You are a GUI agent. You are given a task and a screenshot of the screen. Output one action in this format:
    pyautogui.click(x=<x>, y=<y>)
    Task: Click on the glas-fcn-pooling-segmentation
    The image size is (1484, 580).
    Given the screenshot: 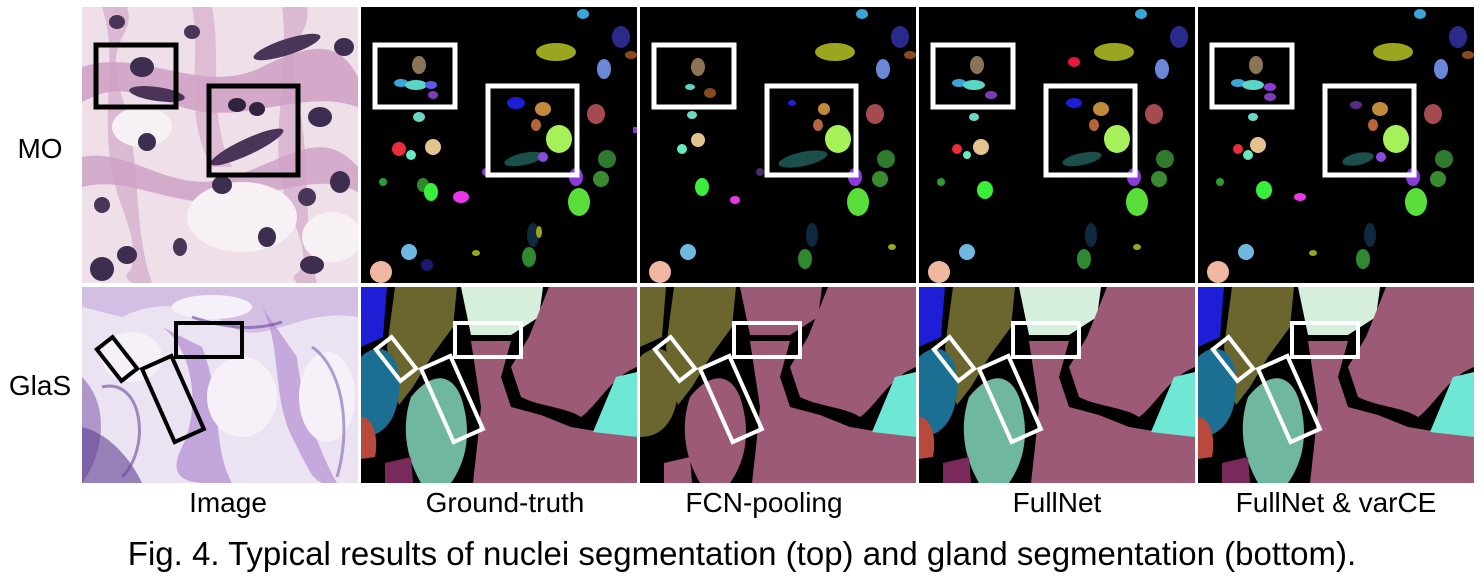 What is the action you would take?
    pyautogui.click(x=778, y=385)
    